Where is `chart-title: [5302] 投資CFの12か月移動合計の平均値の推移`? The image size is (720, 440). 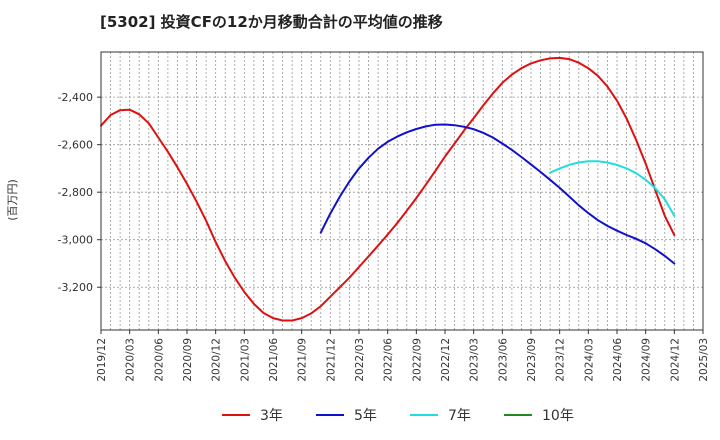
chart-title: [5302] 投資CFの12か月移動合計の平均値の推移 is located at coordinates (271, 22).